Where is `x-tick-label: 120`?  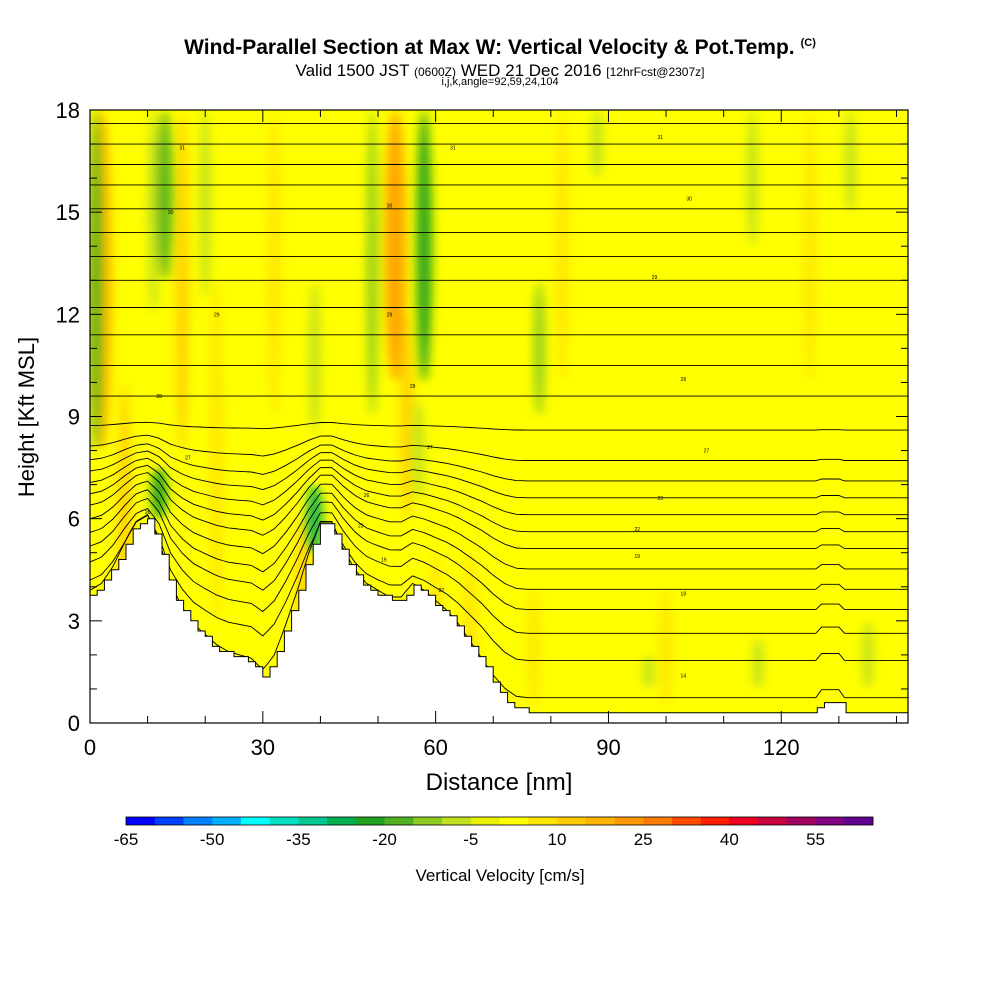 x-tick-label: 120 is located at coordinates (781, 747).